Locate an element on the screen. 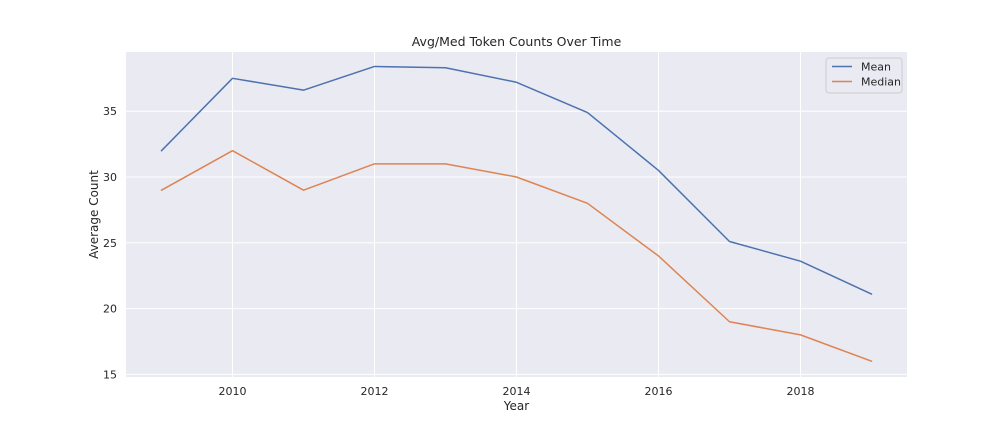  x-tick-label: 2010 is located at coordinates (233, 391).